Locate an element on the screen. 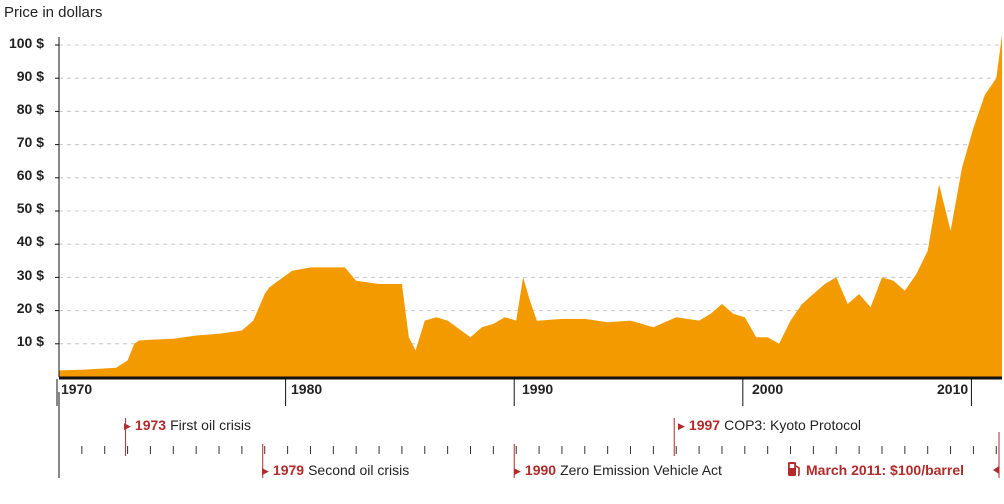 This screenshot has height=504, width=1004. event-1973: ▶ 1973 First oil crisis is located at coordinates (187, 425).